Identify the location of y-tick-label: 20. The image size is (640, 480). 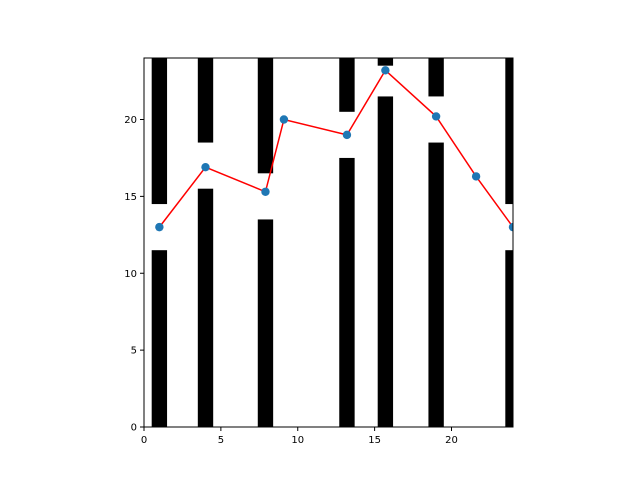
(130, 120).